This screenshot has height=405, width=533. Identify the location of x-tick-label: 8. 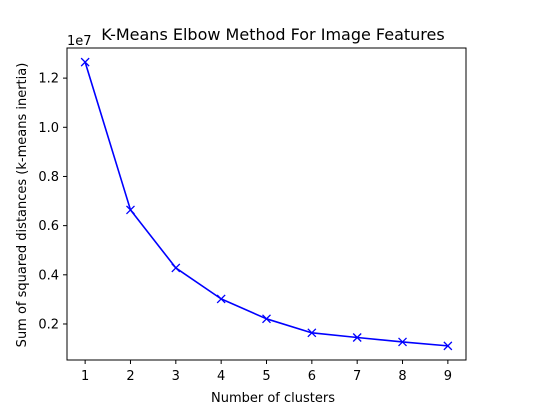
(402, 376).